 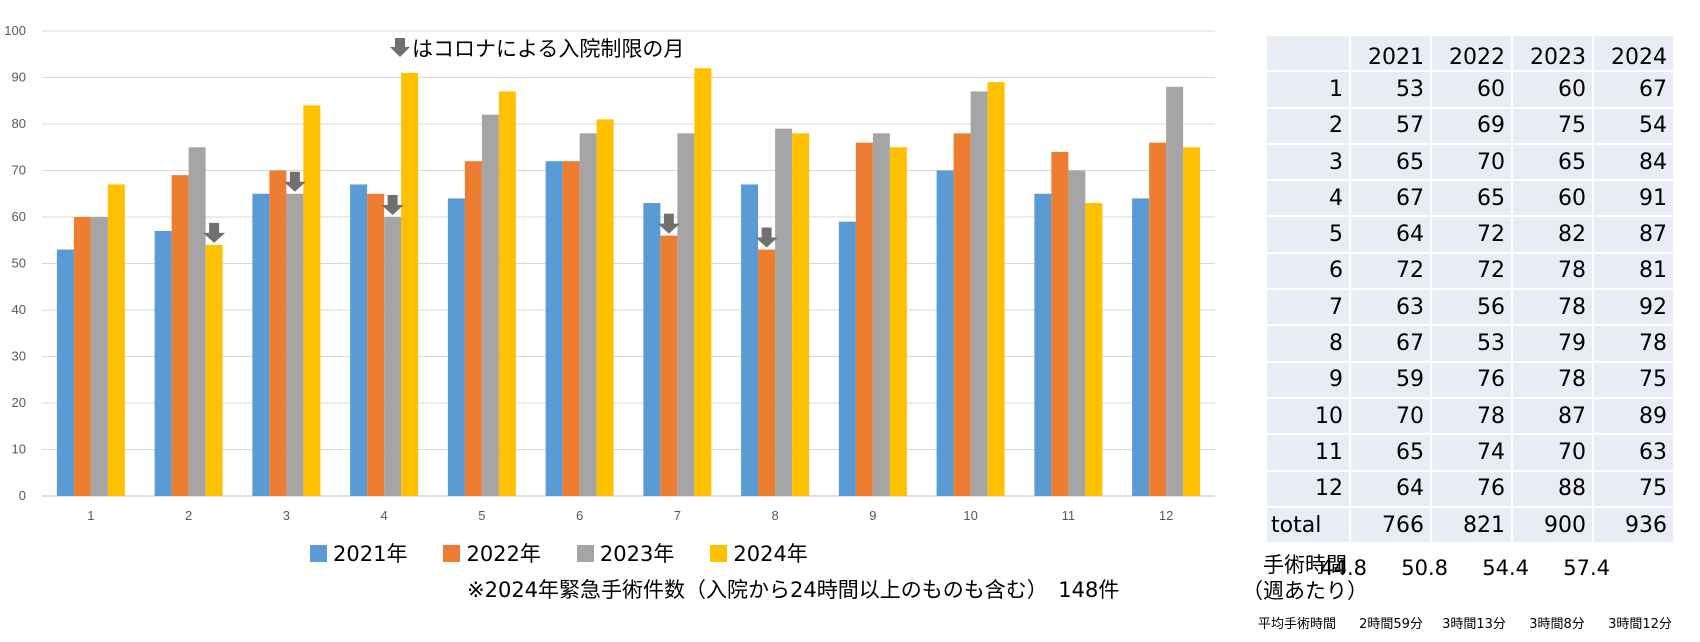 What do you see at coordinates (1470, 89) in the screenshot?
I see `table-row: 1 53 60 60 67` at bounding box center [1470, 89].